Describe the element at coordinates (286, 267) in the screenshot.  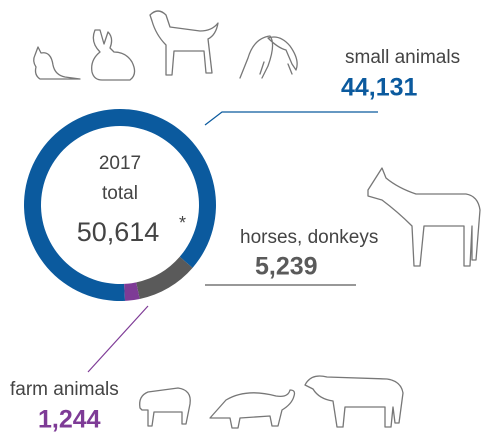
I see `value-label: 5,239` at that location.